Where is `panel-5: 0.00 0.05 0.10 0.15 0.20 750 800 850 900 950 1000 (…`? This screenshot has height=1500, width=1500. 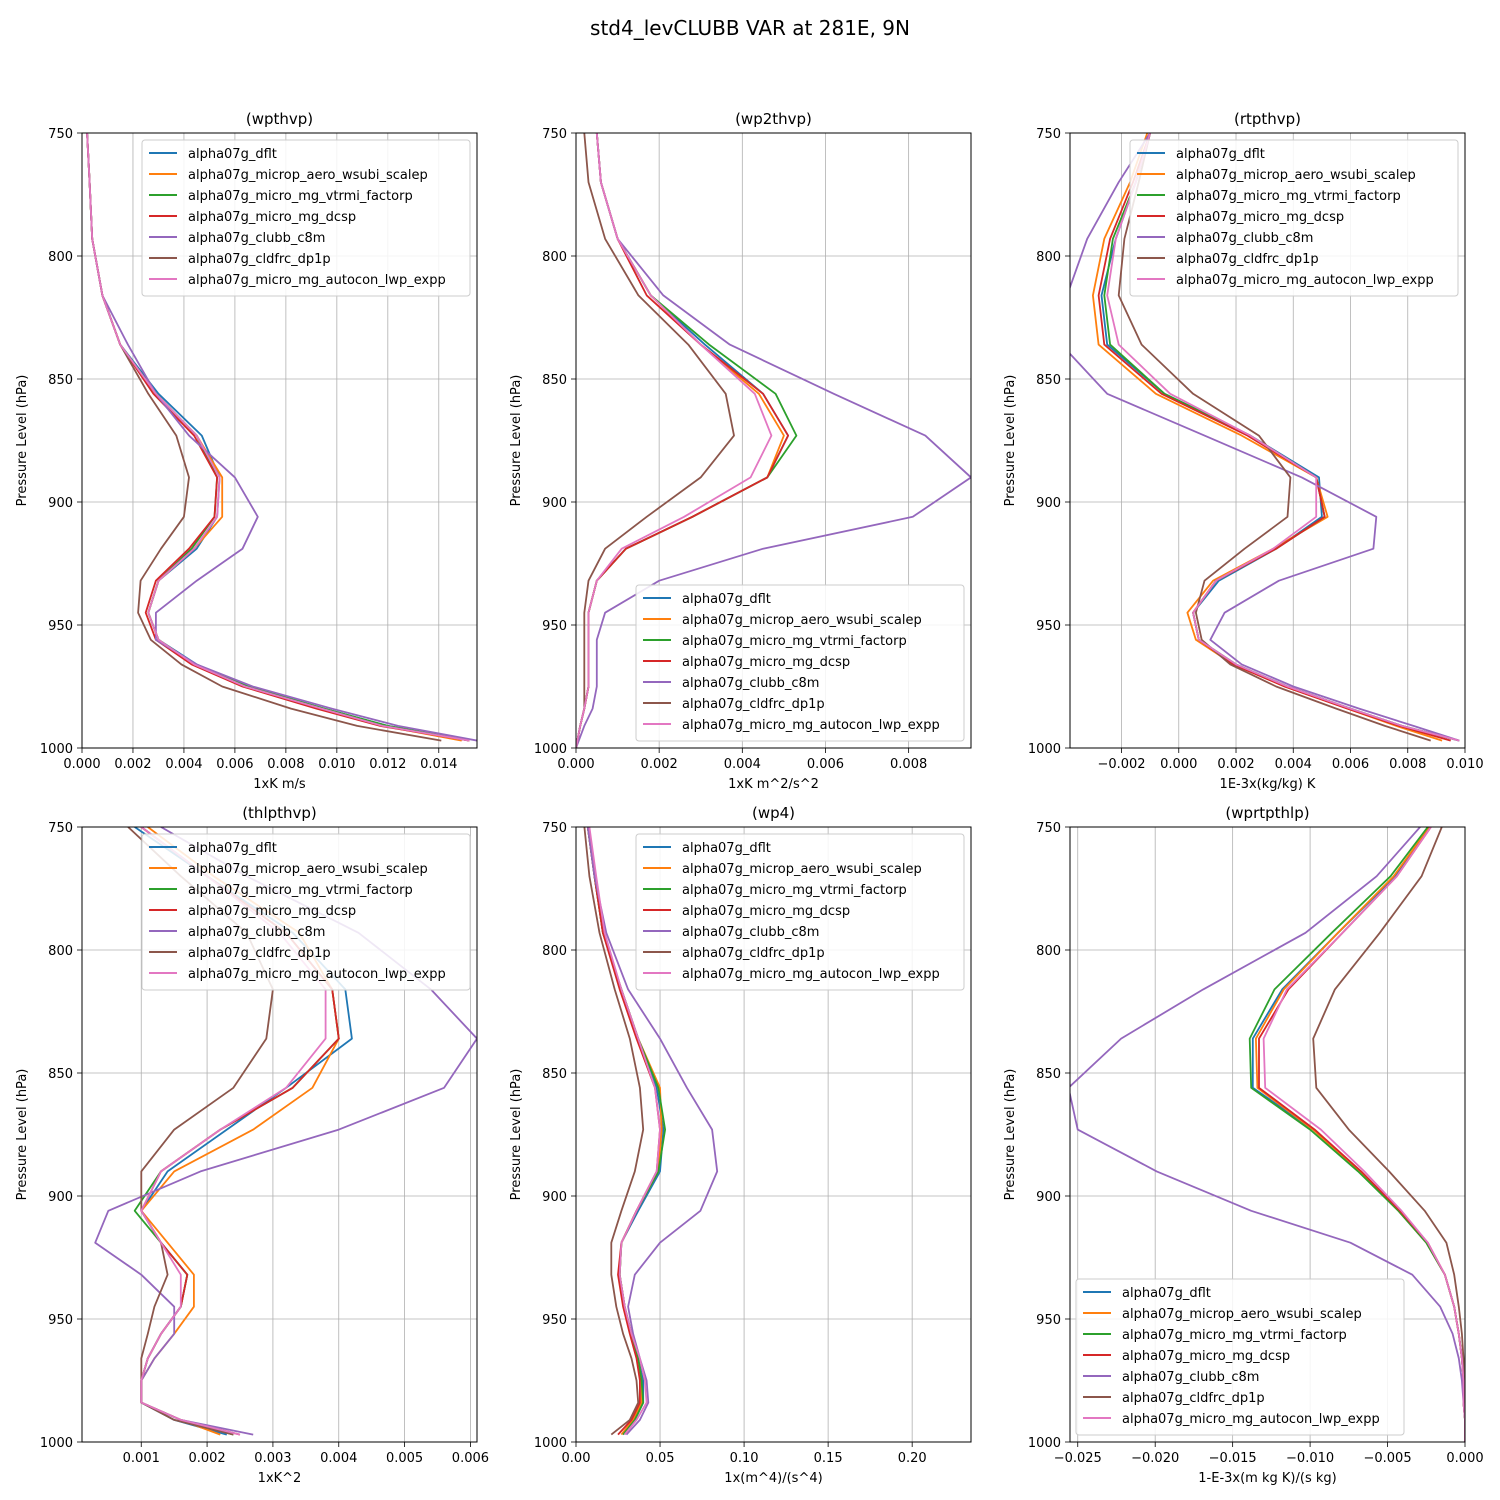 panel-5: 0.00 0.05 0.10 0.15 0.20 750 800 850 900 950 1000 (… is located at coordinates (740, 1145).